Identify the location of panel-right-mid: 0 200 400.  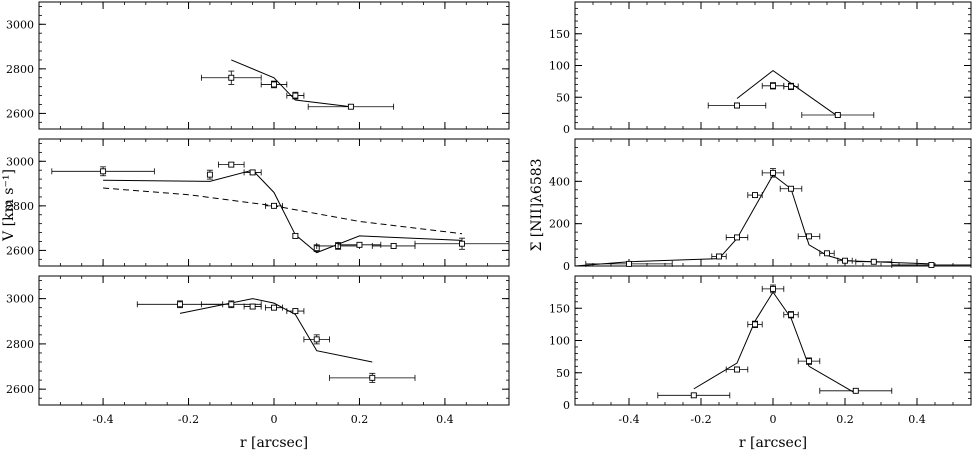
(760, 205).